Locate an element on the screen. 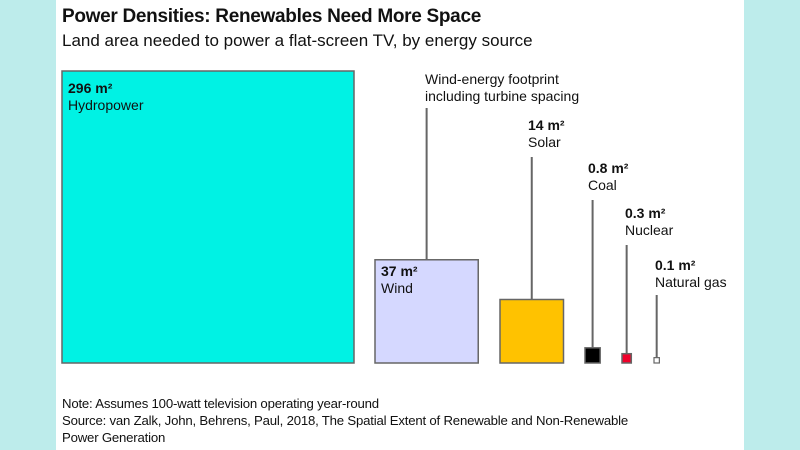 The height and width of the screenshot is (450, 800). value-label-wind: 37 m² is located at coordinates (399, 271).